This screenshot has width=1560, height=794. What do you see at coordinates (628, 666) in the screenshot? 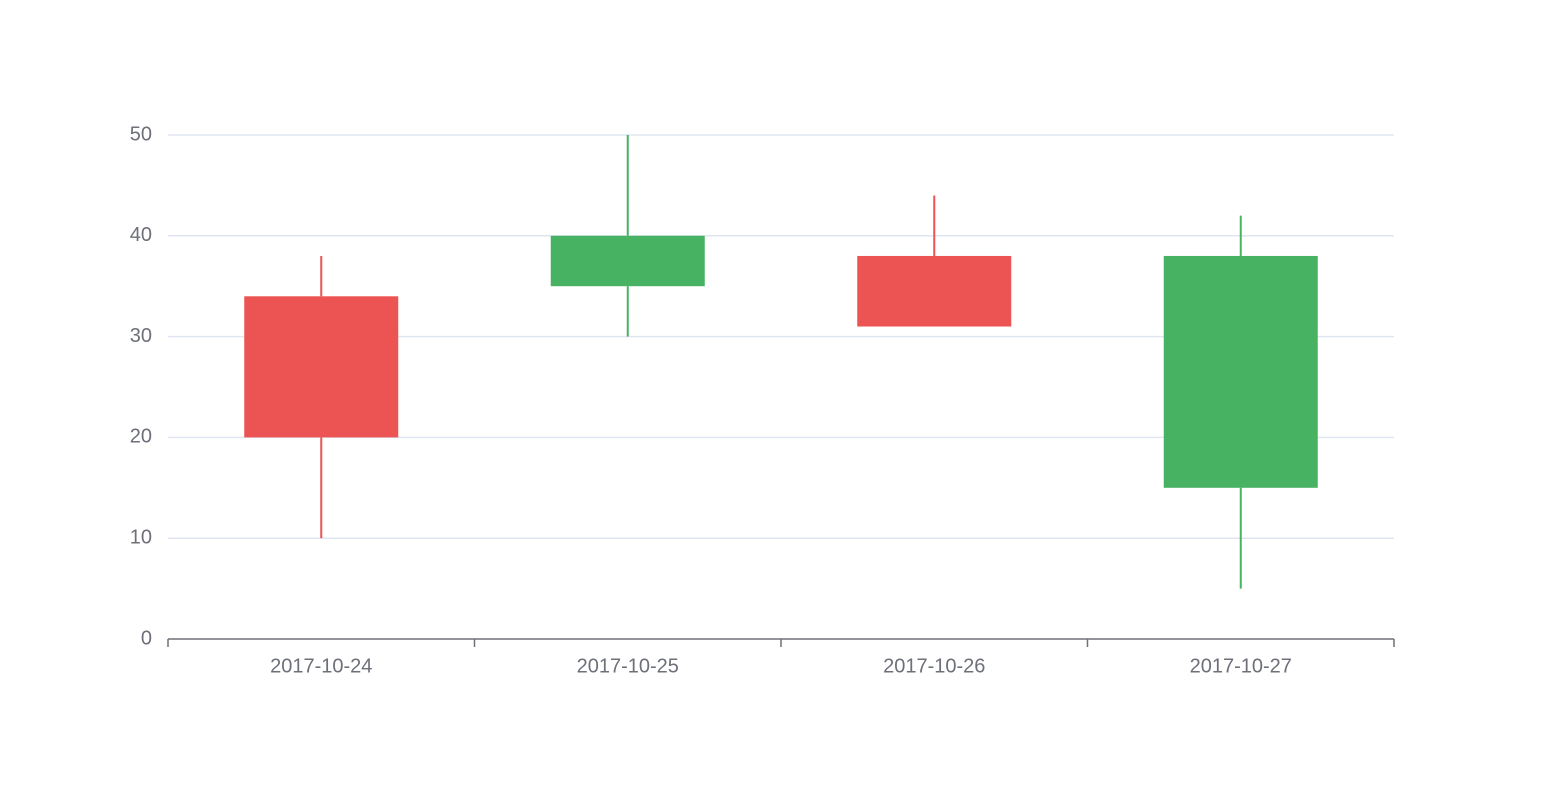
I see `x-tick-label: 2017-10-25` at bounding box center [628, 666].